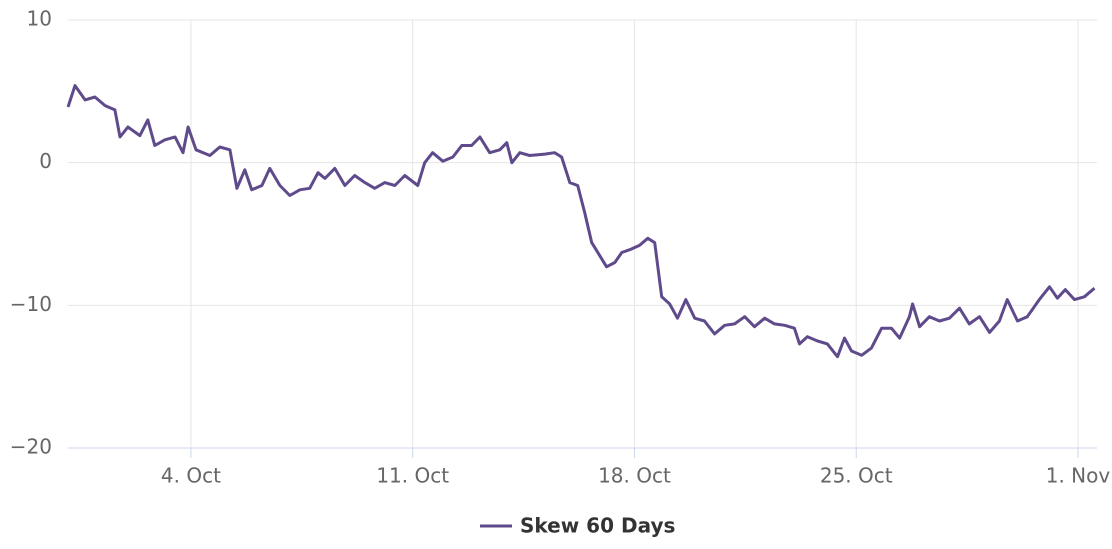  What do you see at coordinates (45, 161) in the screenshot?
I see `y-tick-label: 0` at bounding box center [45, 161].